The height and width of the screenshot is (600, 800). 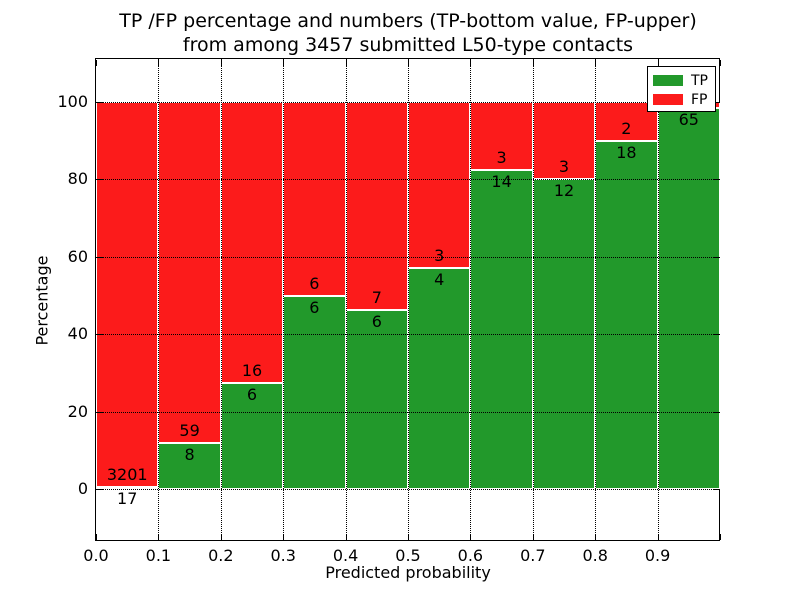 What do you see at coordinates (376, 206) in the screenshot?
I see `bar-segment-fp-0.4-0.5` at bounding box center [376, 206].